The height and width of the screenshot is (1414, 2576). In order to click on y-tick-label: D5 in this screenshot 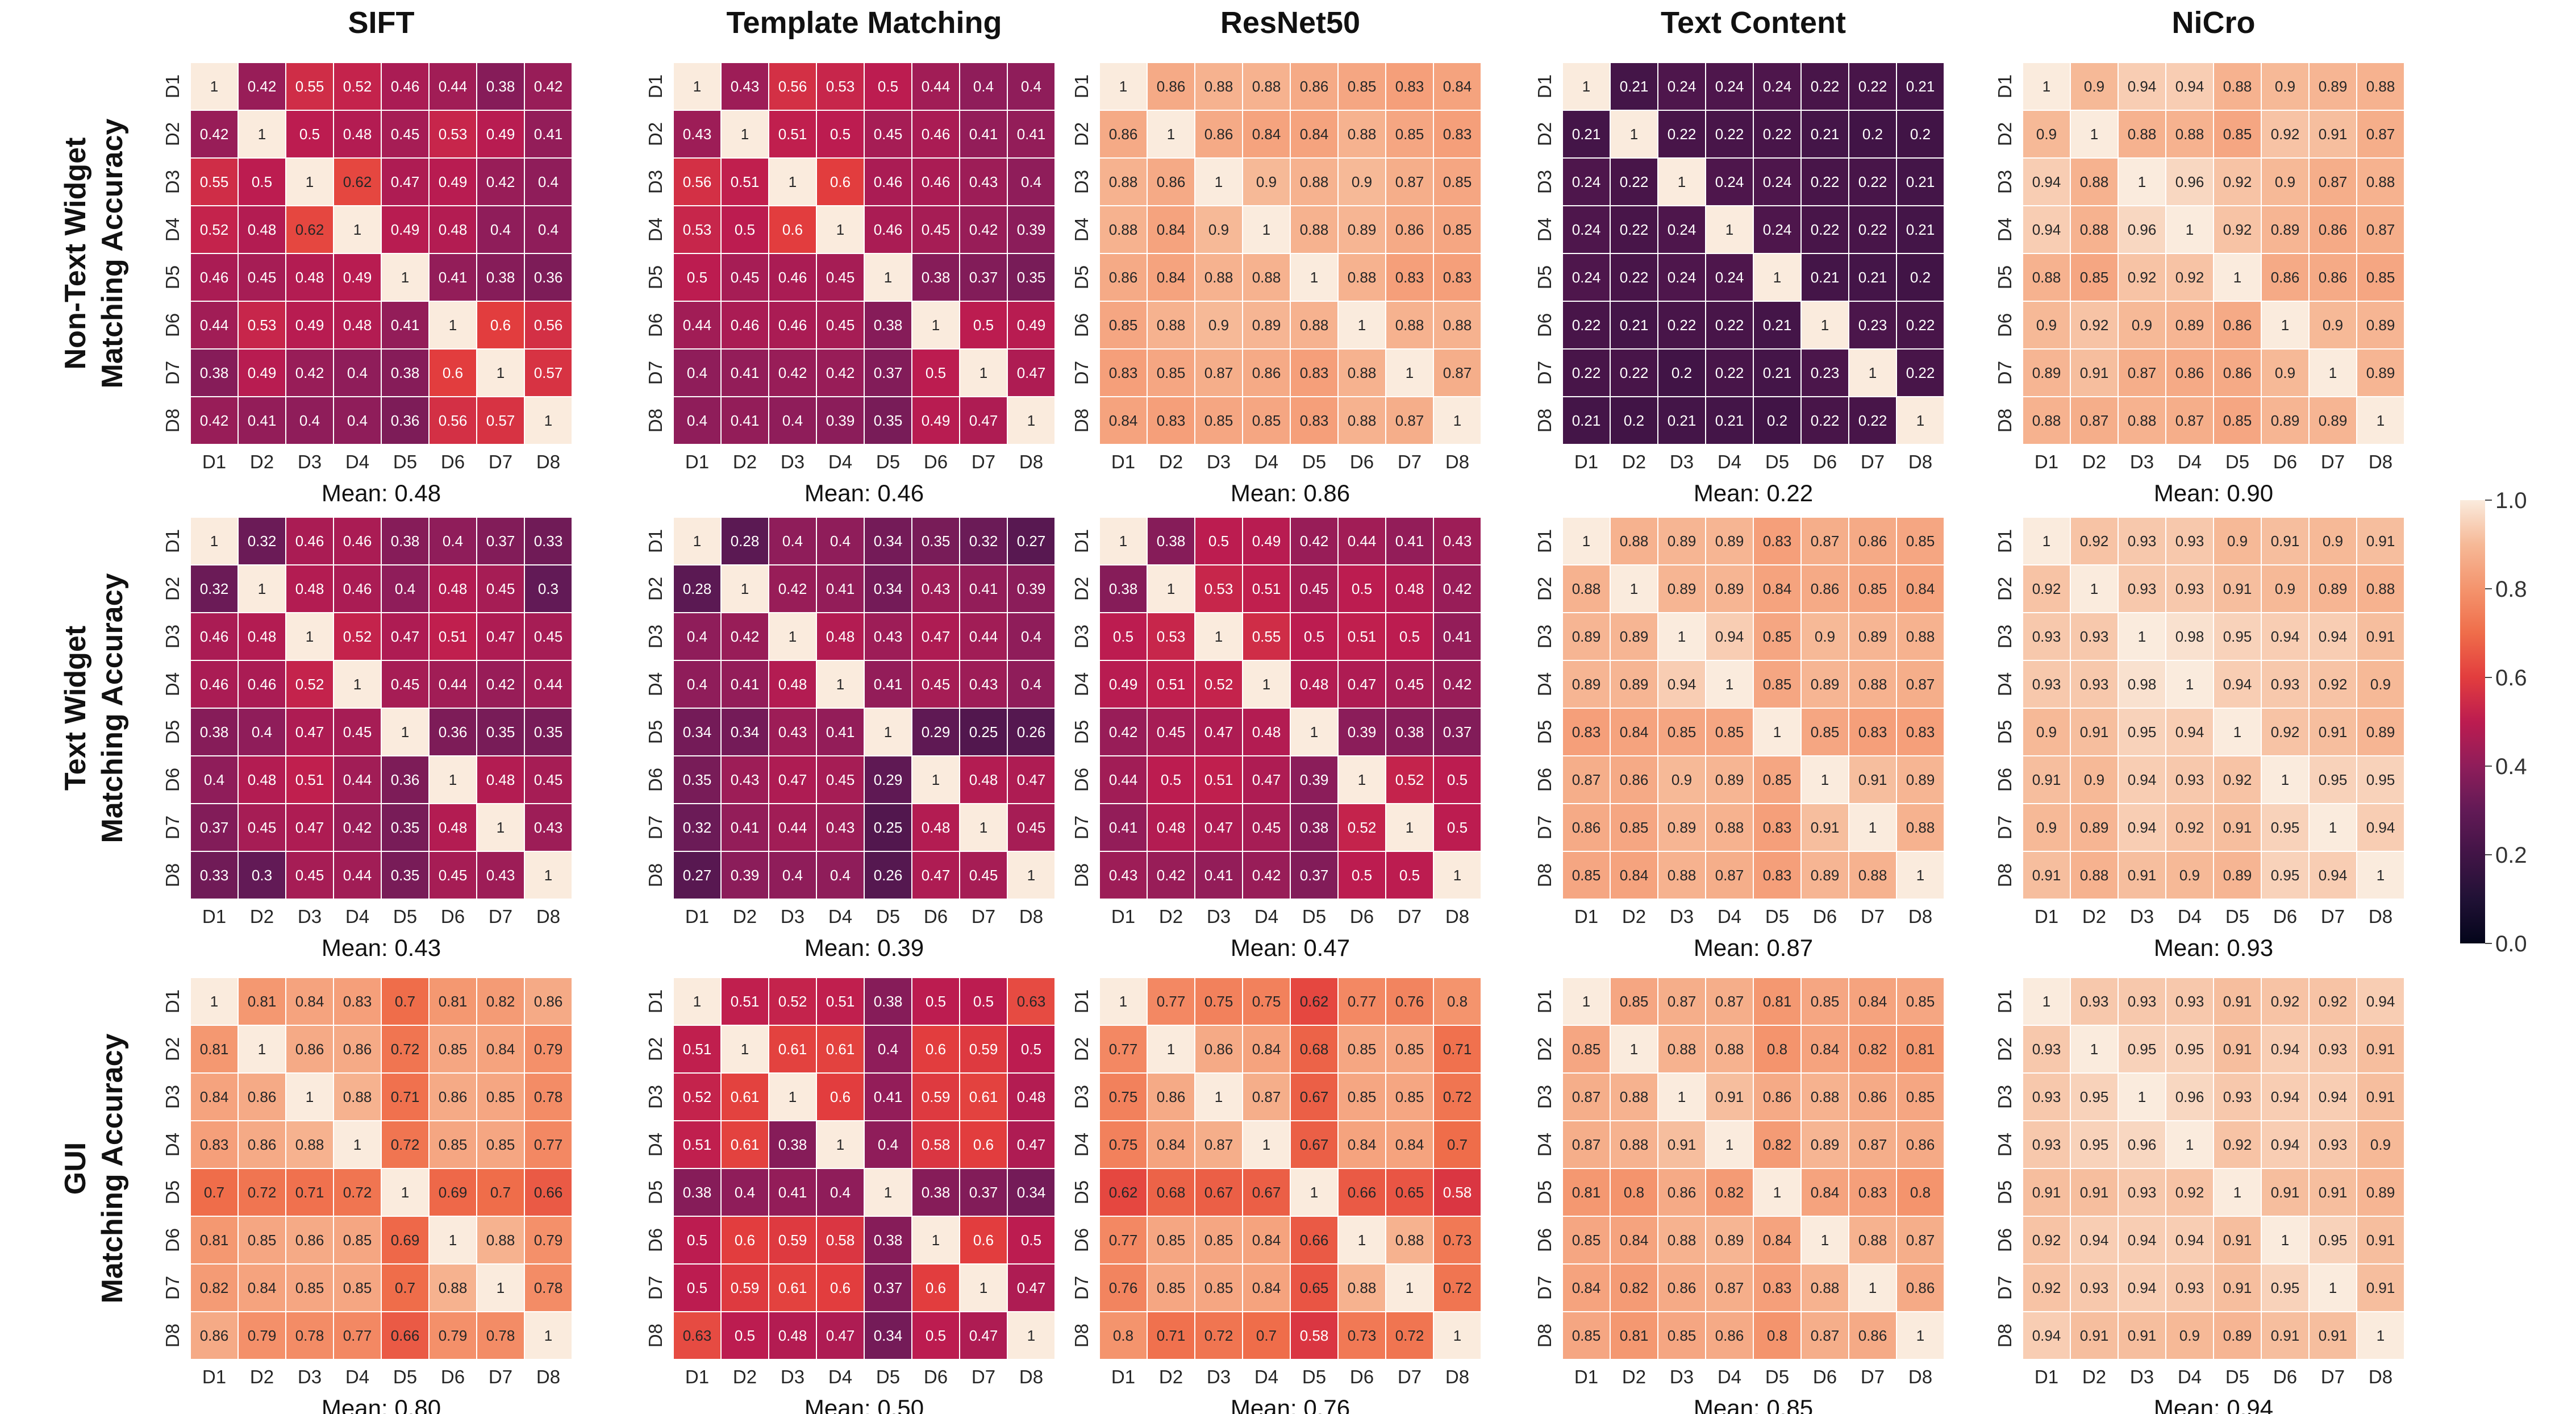, I will do `click(2005, 732)`.